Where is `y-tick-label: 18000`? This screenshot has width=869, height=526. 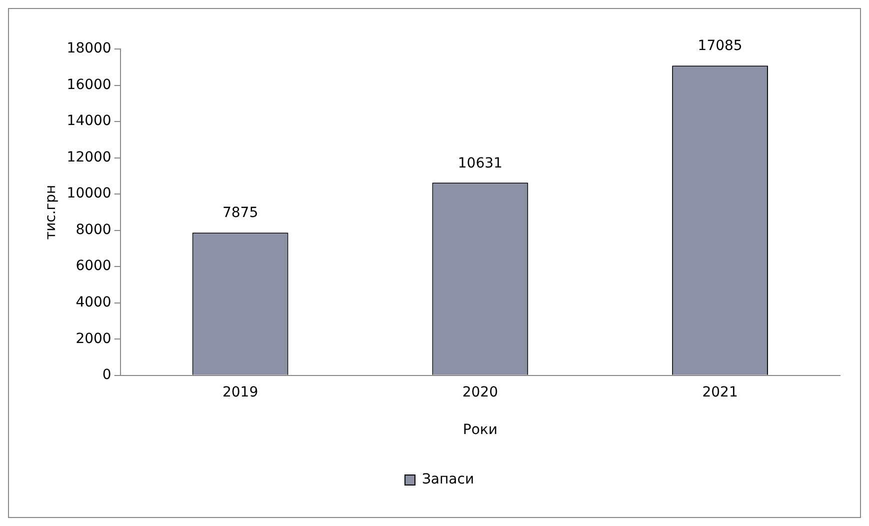 y-tick-label: 18000 is located at coordinates (89, 48).